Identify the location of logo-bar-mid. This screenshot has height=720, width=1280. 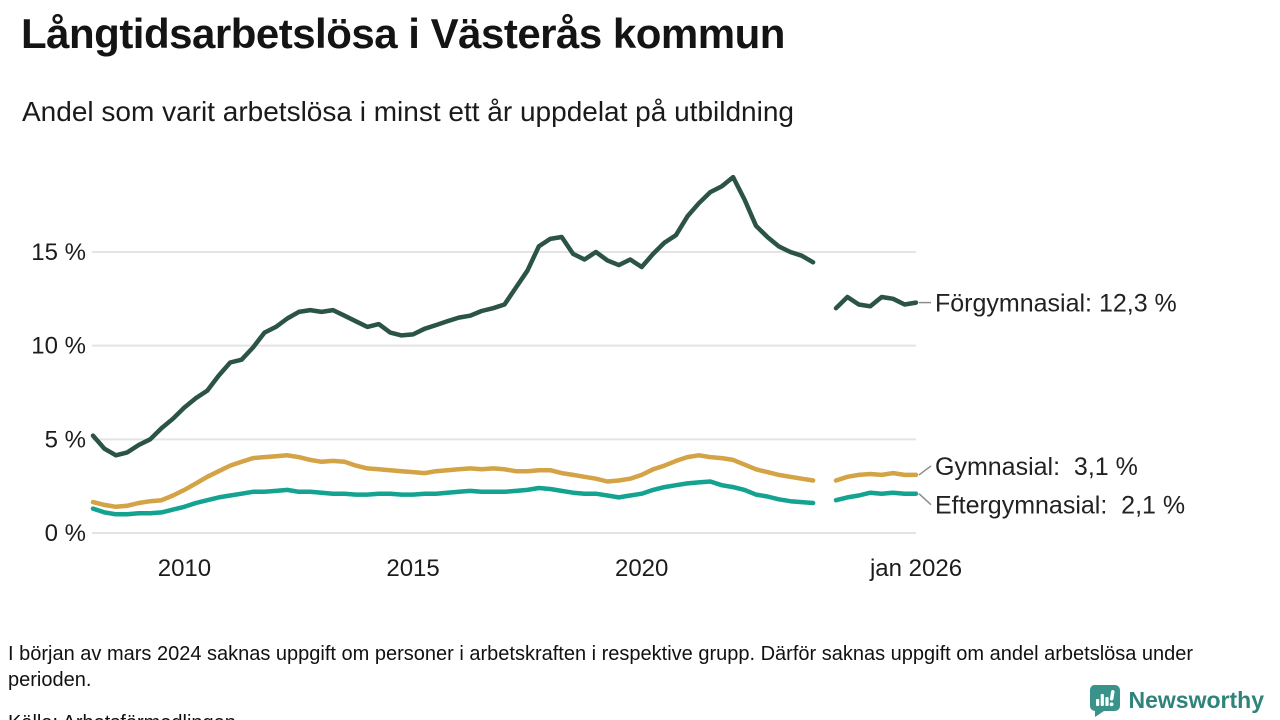
(1106, 701).